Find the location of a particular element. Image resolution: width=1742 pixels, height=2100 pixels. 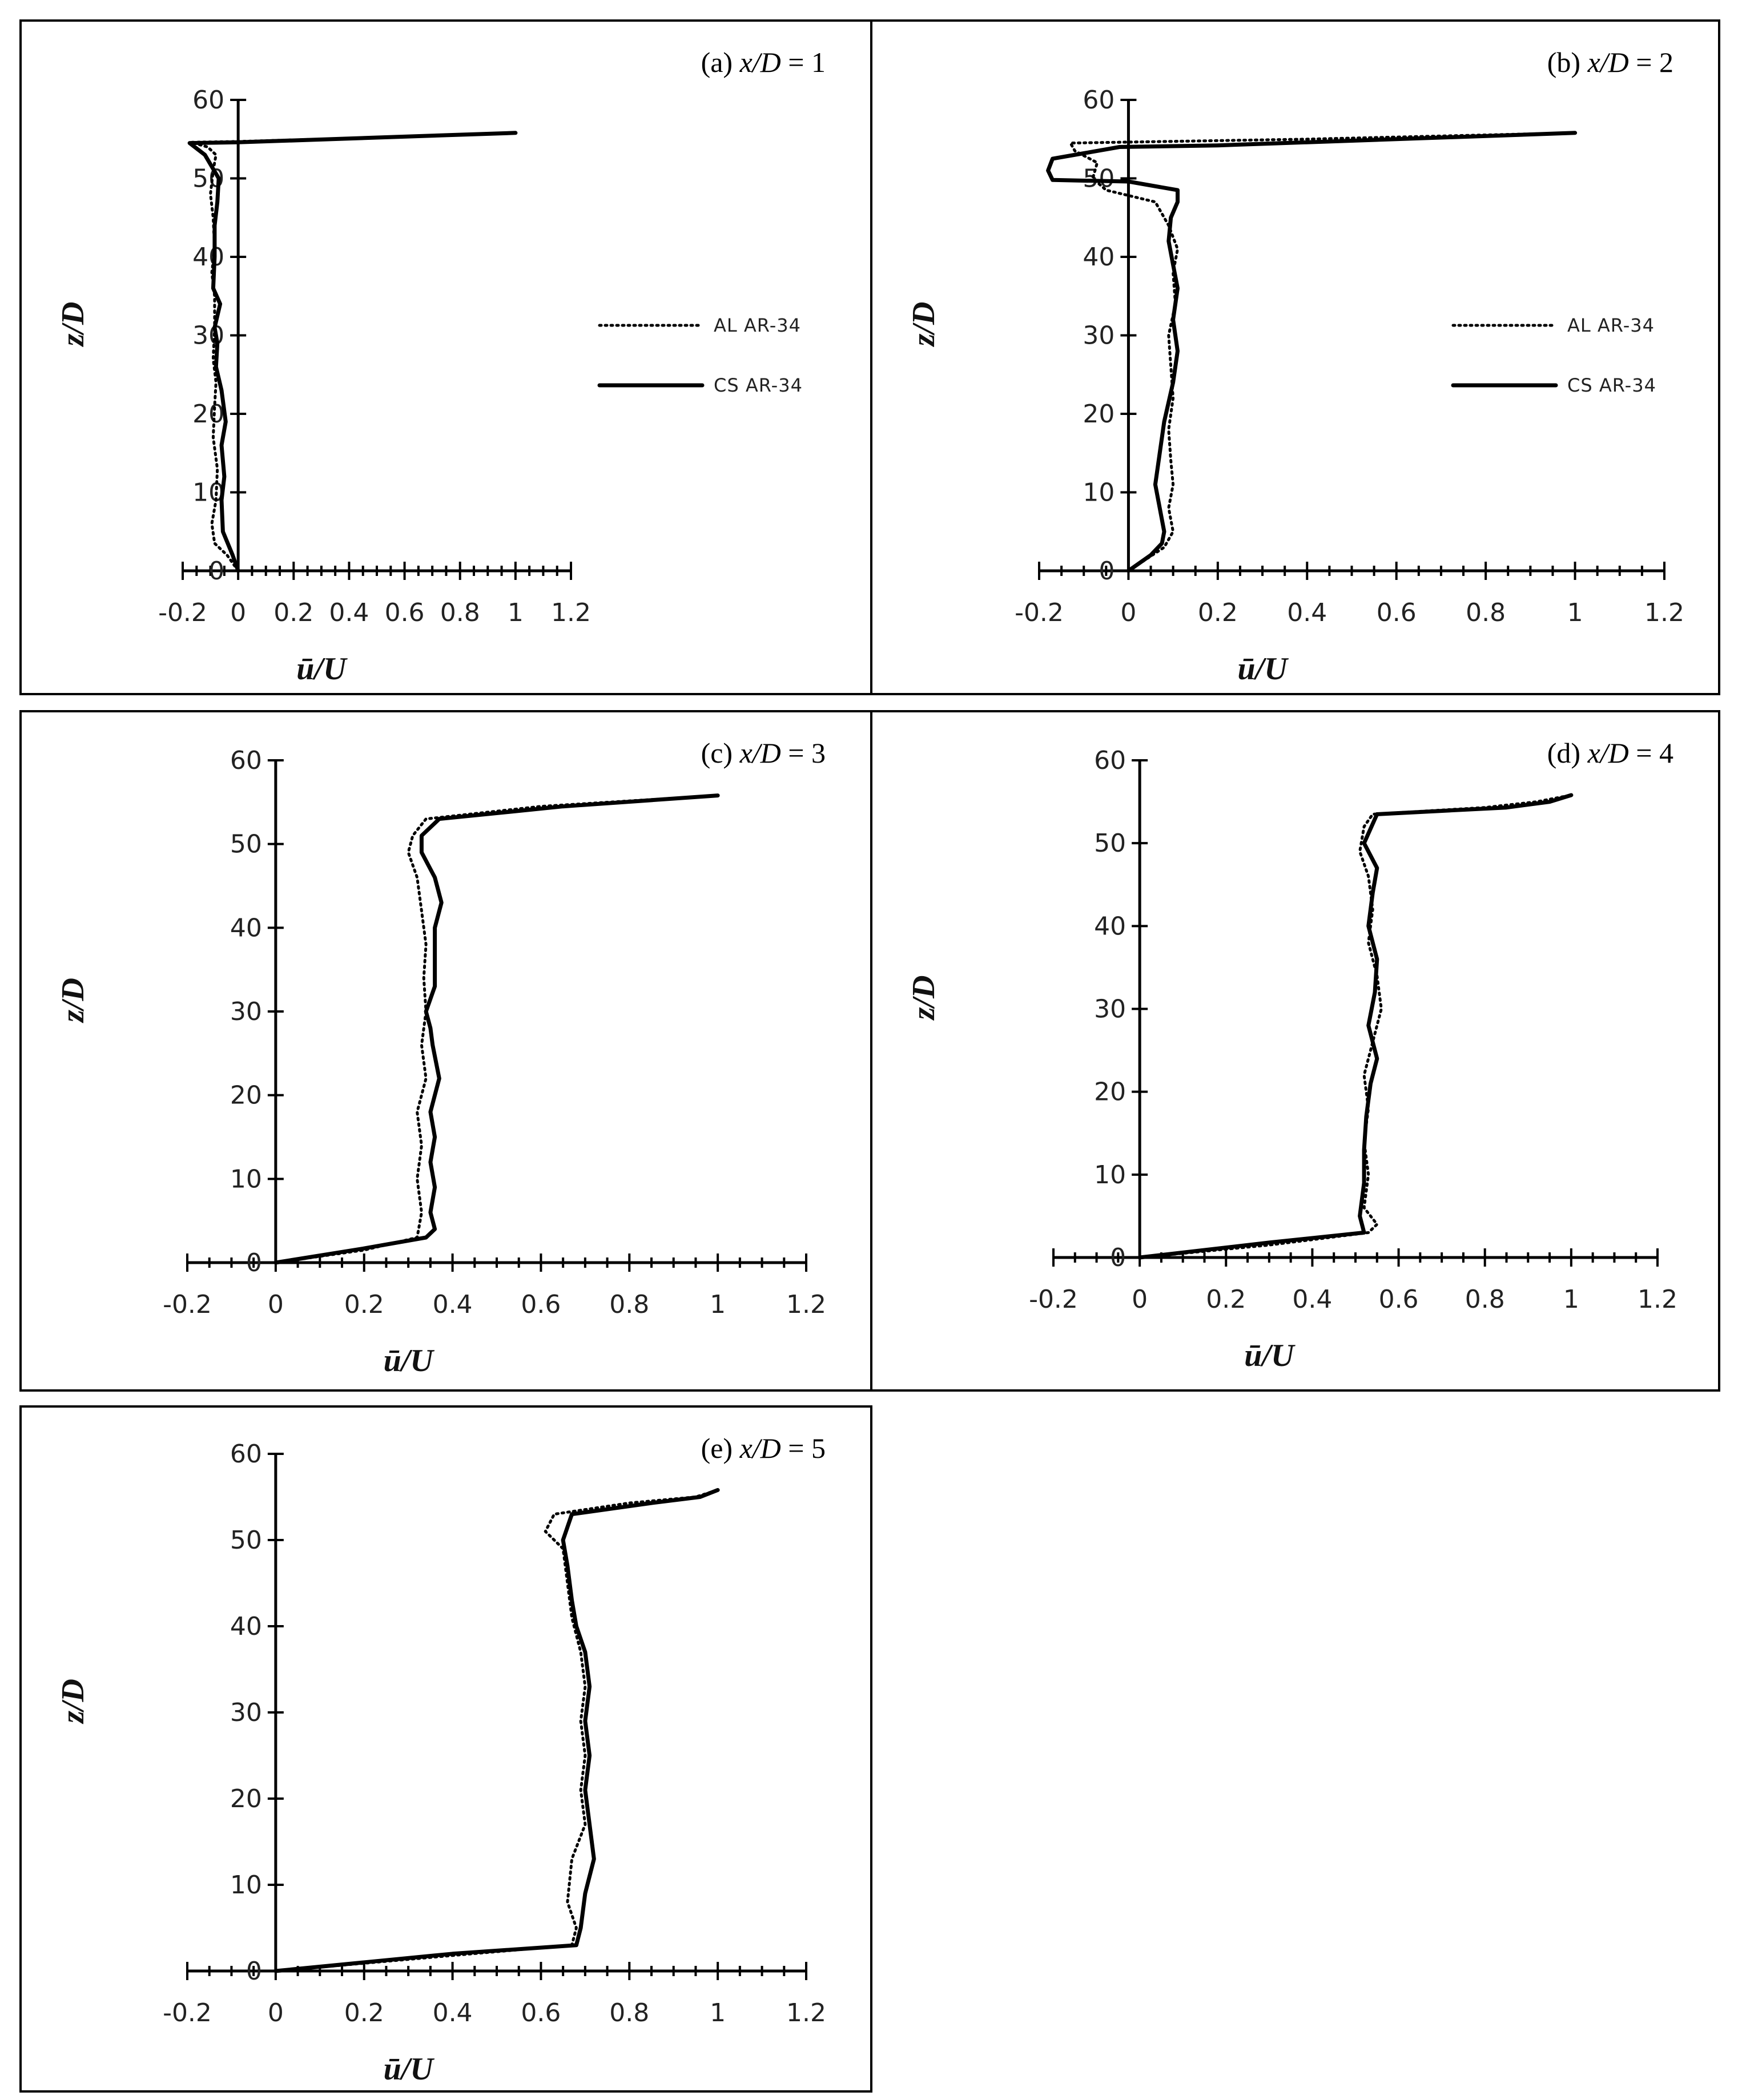

panel-value: = 1 is located at coordinates (804, 62).